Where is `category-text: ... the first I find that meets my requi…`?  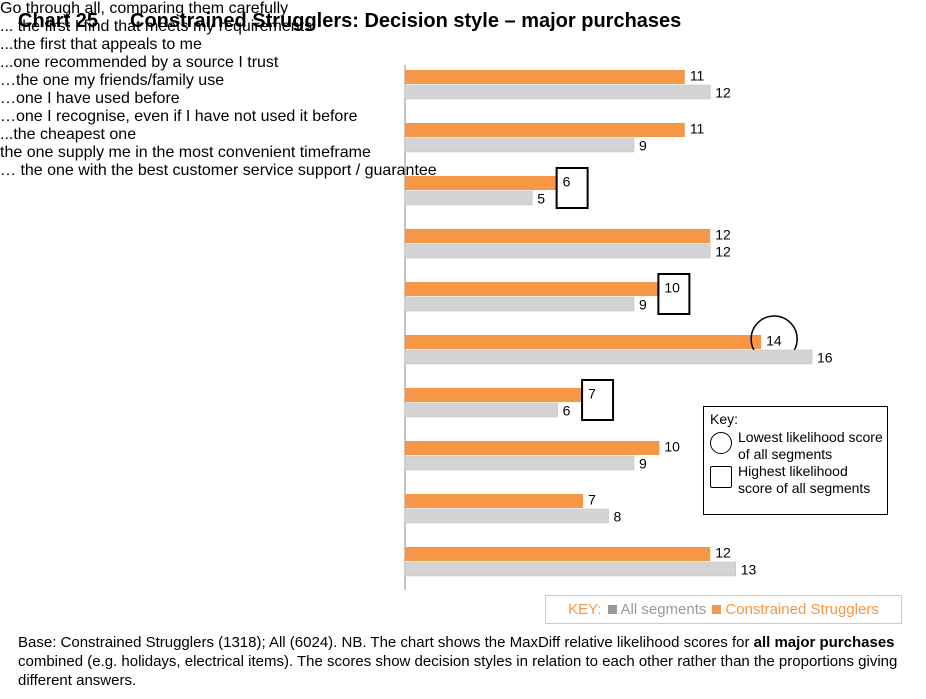 category-text: ... the first I find that meets my requi… is located at coordinates (156, 26).